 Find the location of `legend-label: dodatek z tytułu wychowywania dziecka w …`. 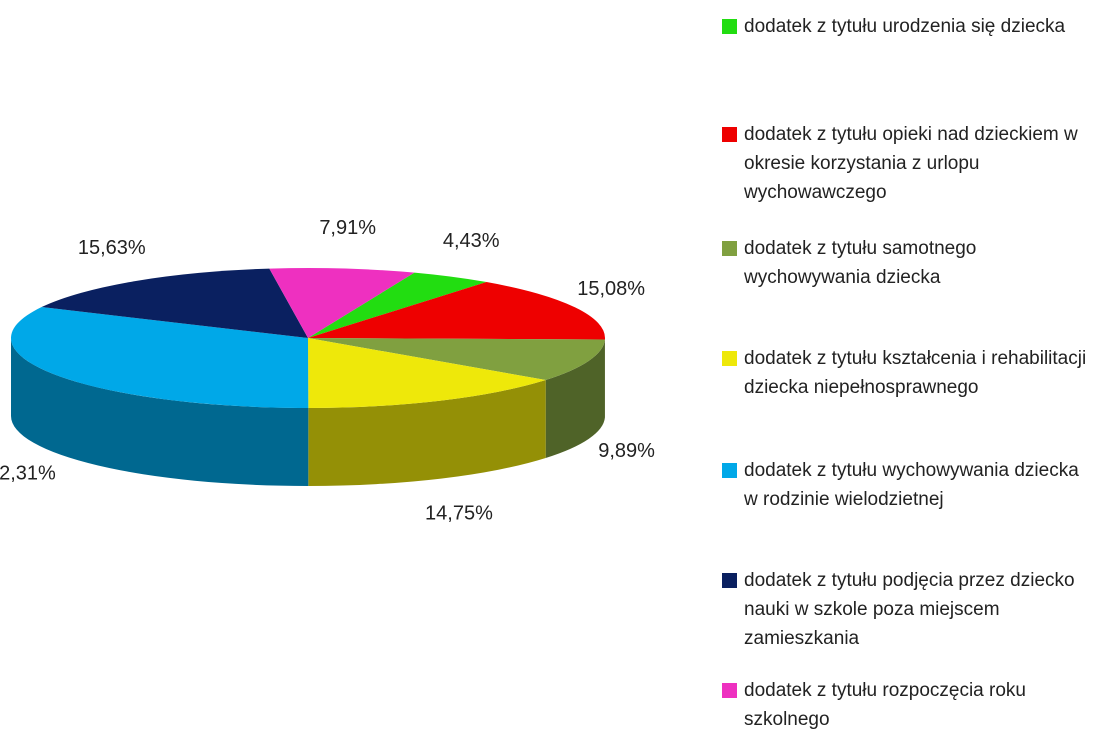

legend-label: dodatek z tytułu wychowywania dziecka w … is located at coordinates (911, 485).